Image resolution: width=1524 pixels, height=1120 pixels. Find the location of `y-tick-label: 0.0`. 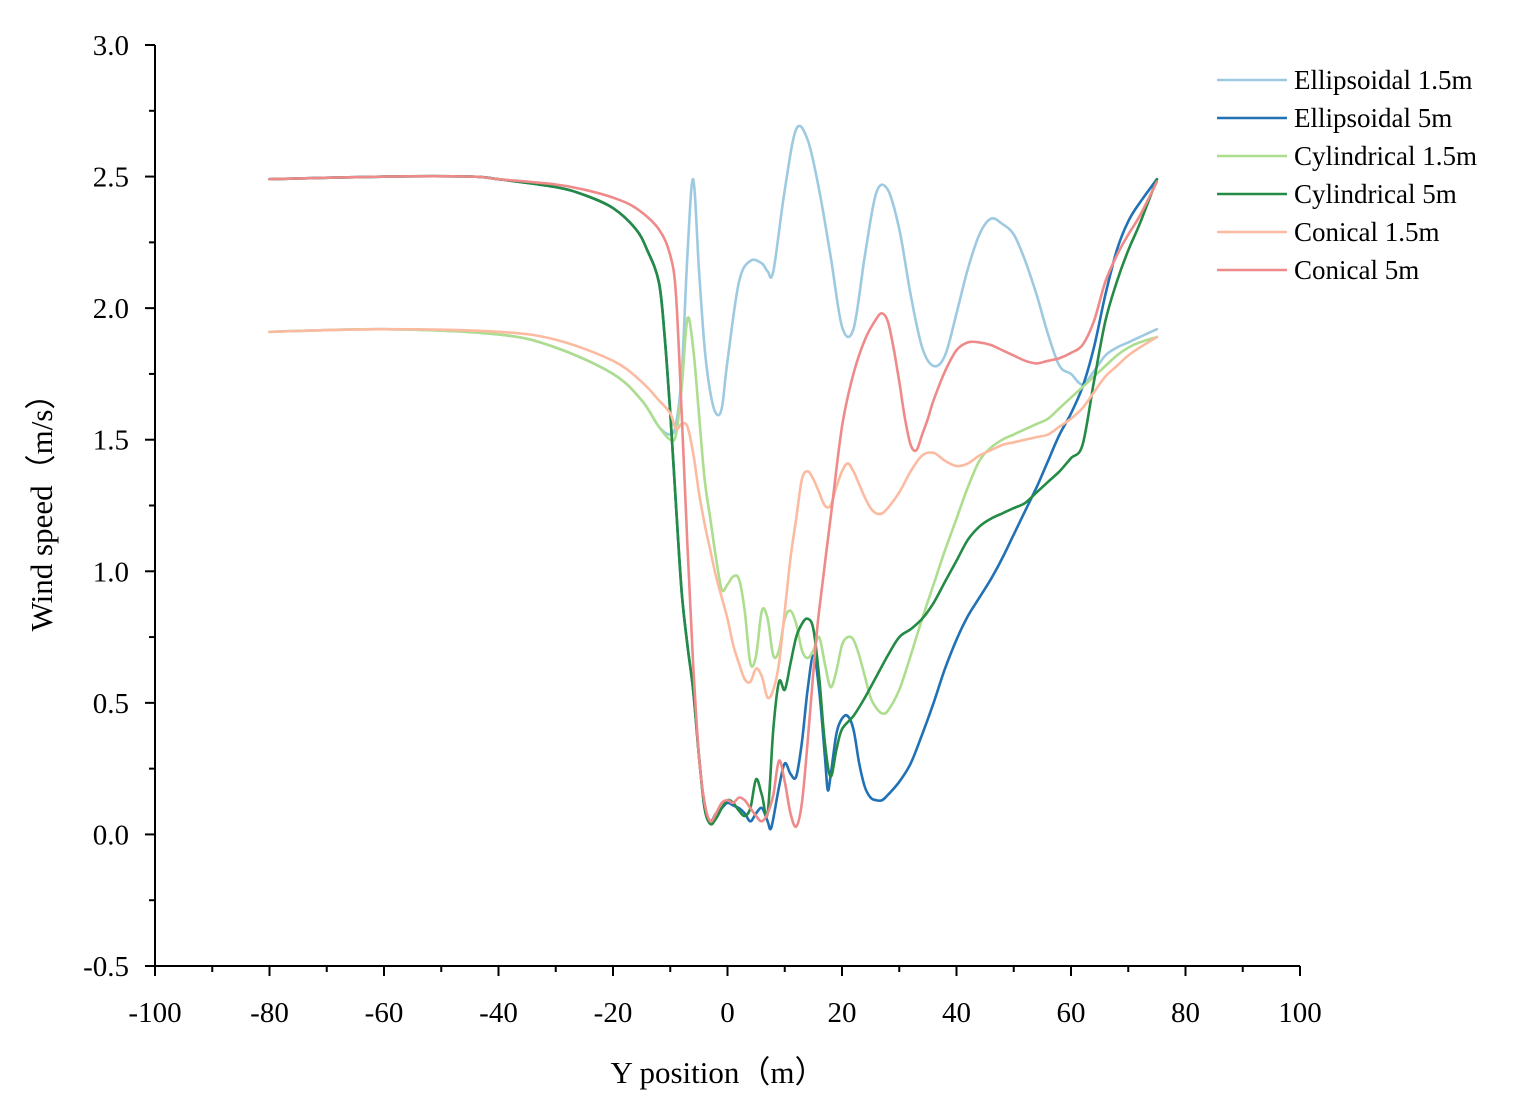

y-tick-label: 0.0 is located at coordinates (111, 835).